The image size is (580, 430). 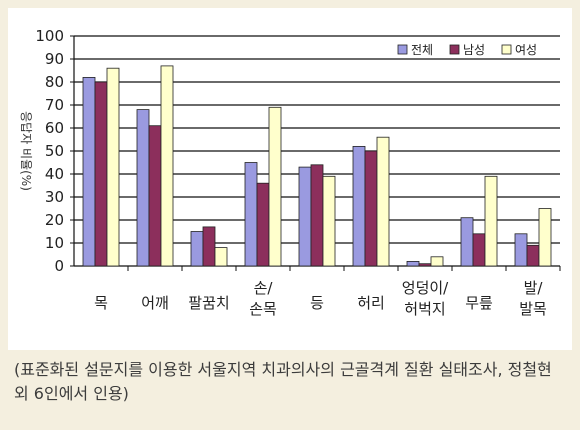 I want to click on x-category-label: 발목, so click(x=533, y=309).